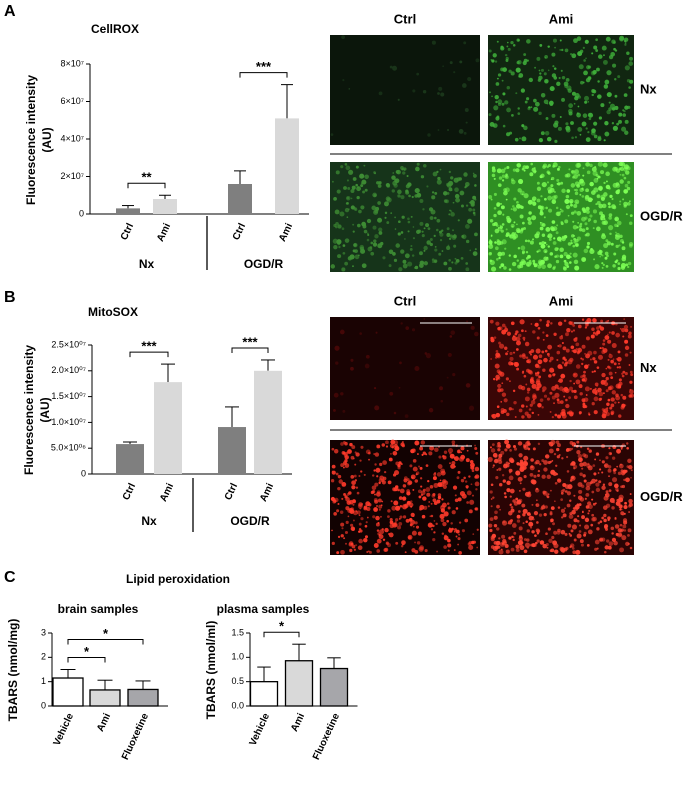 The height and width of the screenshot is (811, 685). Describe the element at coordinates (178, 579) in the screenshot. I see `section-title: Lipid peroxidation` at that location.